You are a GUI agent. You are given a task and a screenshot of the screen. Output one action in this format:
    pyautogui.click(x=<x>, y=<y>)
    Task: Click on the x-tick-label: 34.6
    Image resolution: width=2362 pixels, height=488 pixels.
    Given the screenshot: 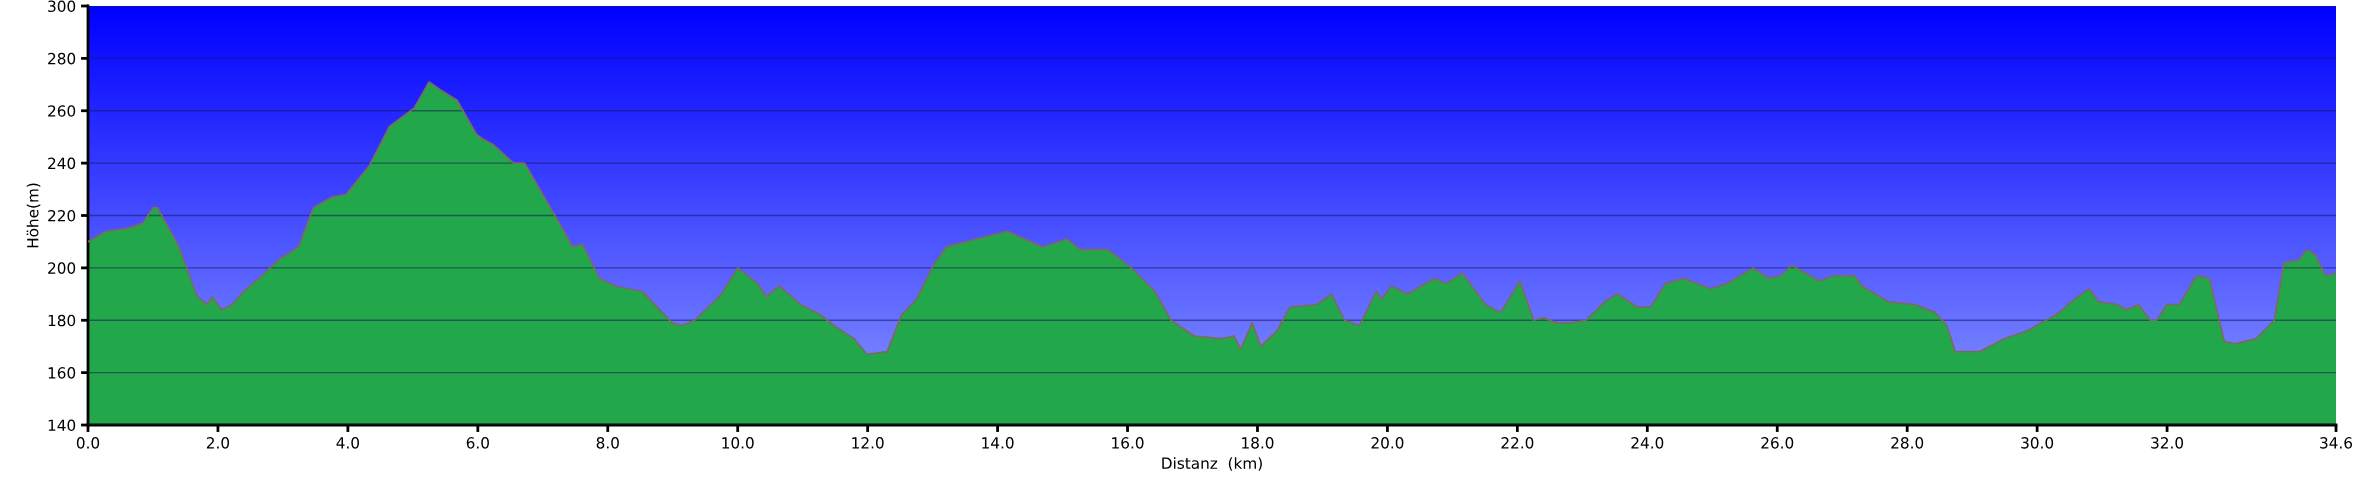 What is the action you would take?
    pyautogui.click(x=2336, y=443)
    